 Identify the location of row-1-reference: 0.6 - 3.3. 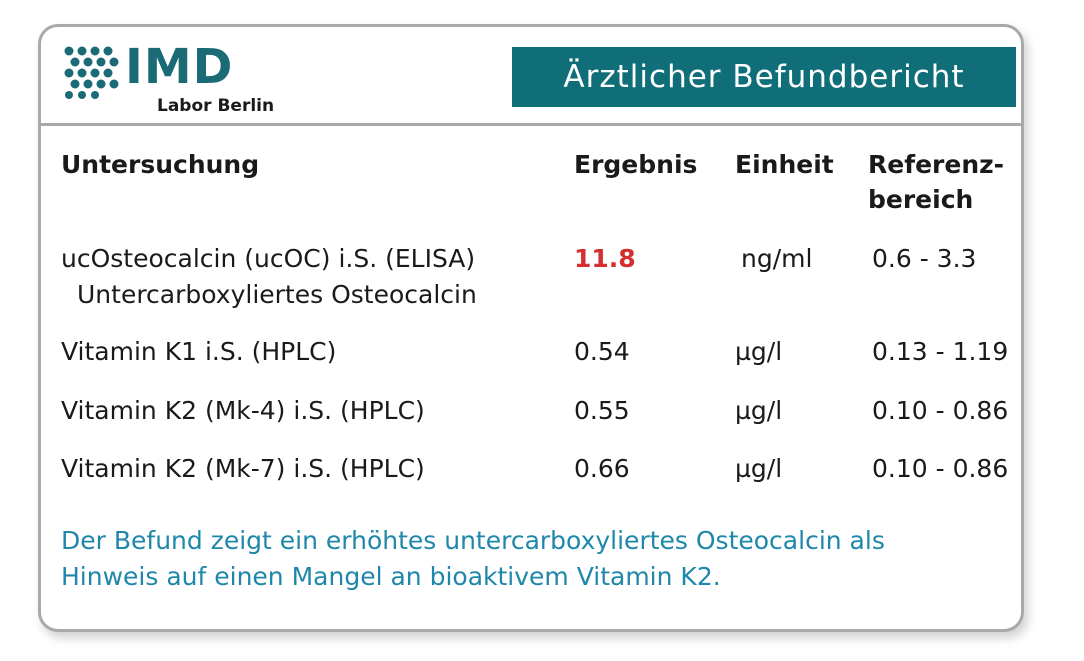
(924, 258).